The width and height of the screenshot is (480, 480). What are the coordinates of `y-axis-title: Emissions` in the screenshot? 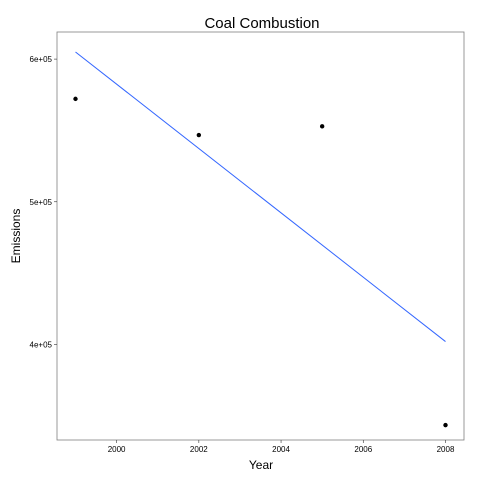 It's located at (16, 236).